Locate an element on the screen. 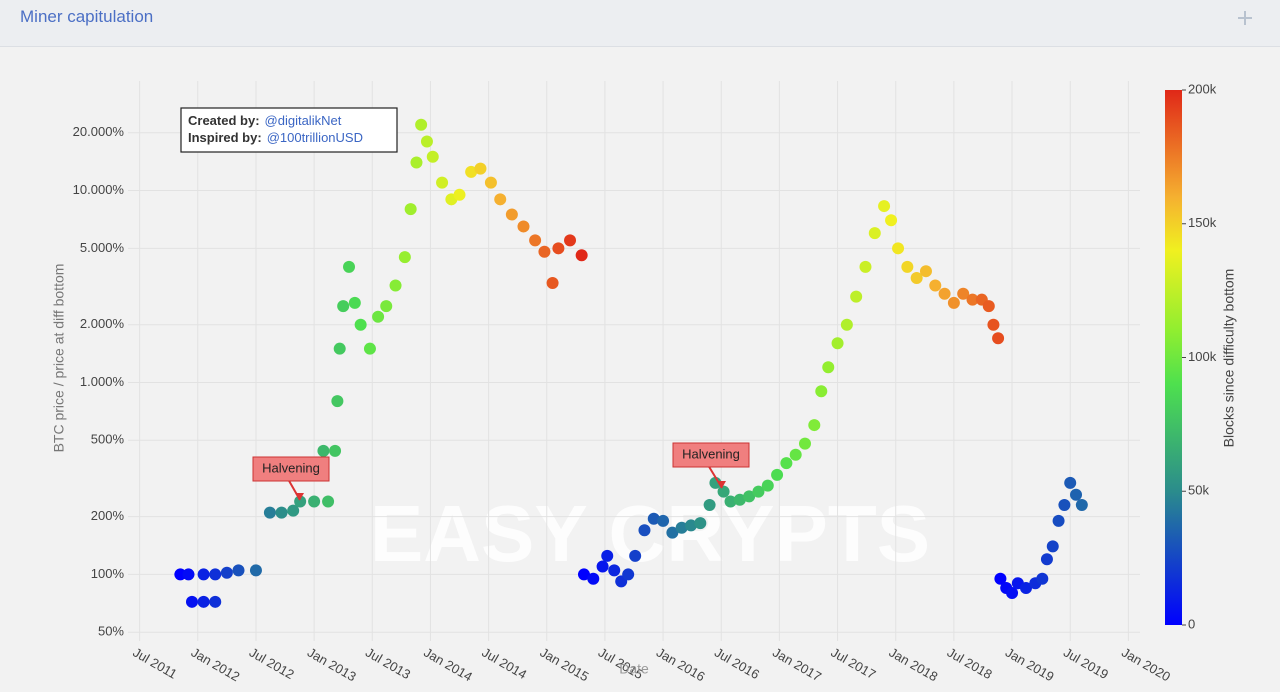  credit-line: Created by: @digitalikNet is located at coordinates (265, 120).